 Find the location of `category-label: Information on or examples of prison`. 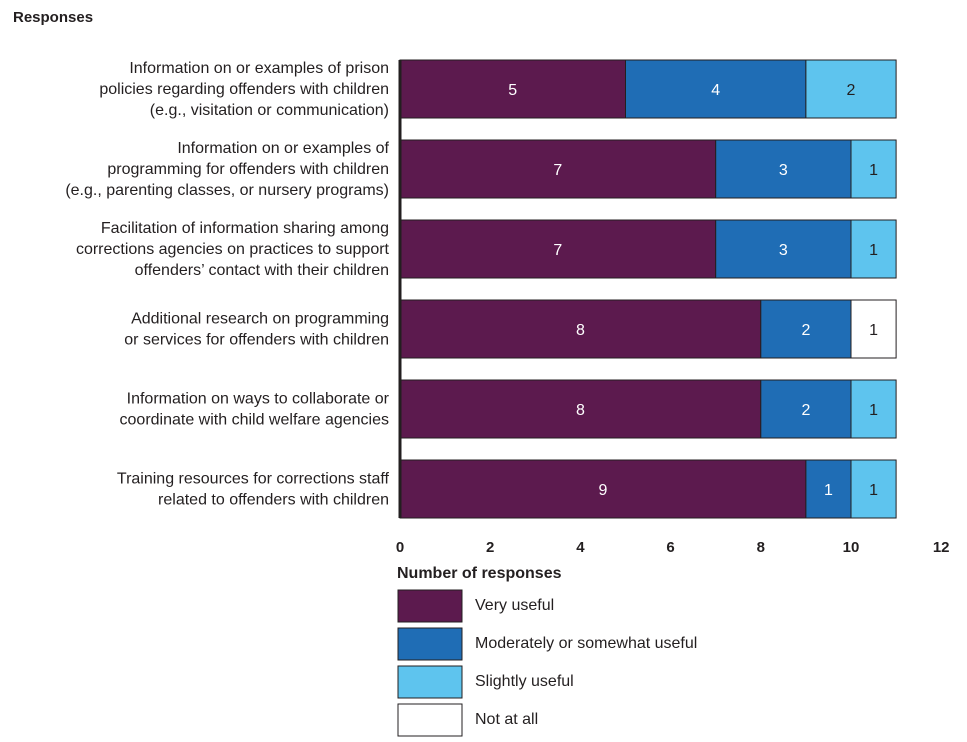

category-label: Information on or examples of prison is located at coordinates (259, 68).